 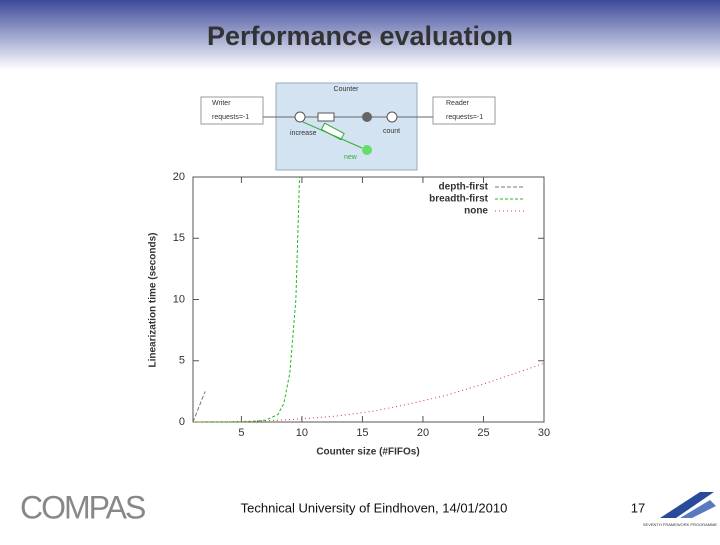 What do you see at coordinates (82, 507) in the screenshot?
I see `logo: COMPAS` at bounding box center [82, 507].